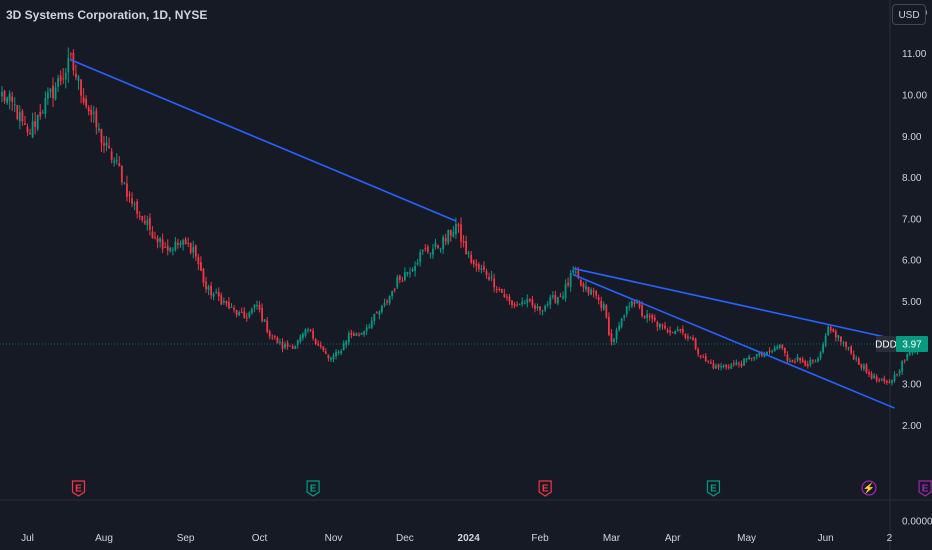 This screenshot has width=932, height=550. What do you see at coordinates (909, 14) in the screenshot?
I see `currency-button: USD` at bounding box center [909, 14].